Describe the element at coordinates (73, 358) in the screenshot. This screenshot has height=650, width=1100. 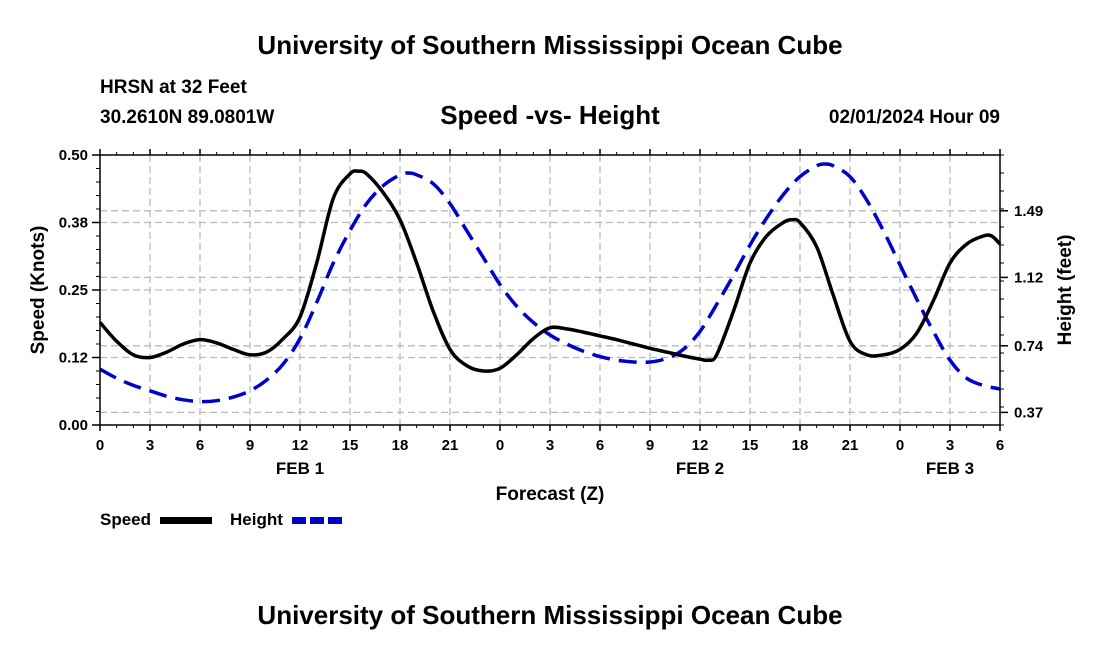
I see `y-tick-label: 0.12` at that location.